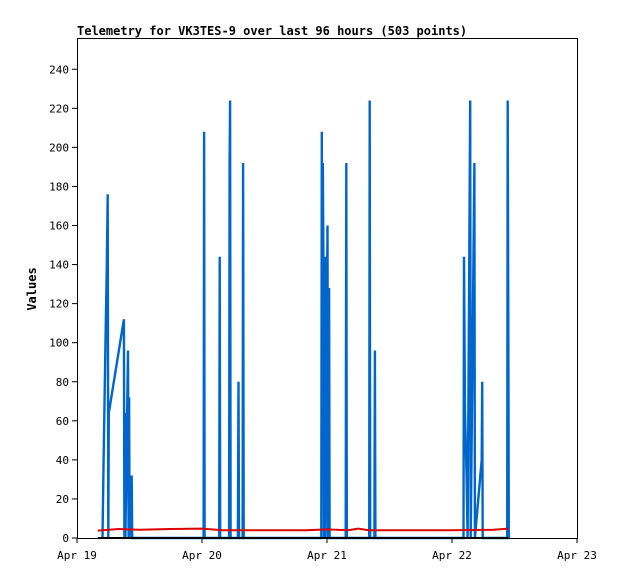 This screenshot has height=579, width=618. I want to click on x-tick-label: Apr 21, so click(327, 555).